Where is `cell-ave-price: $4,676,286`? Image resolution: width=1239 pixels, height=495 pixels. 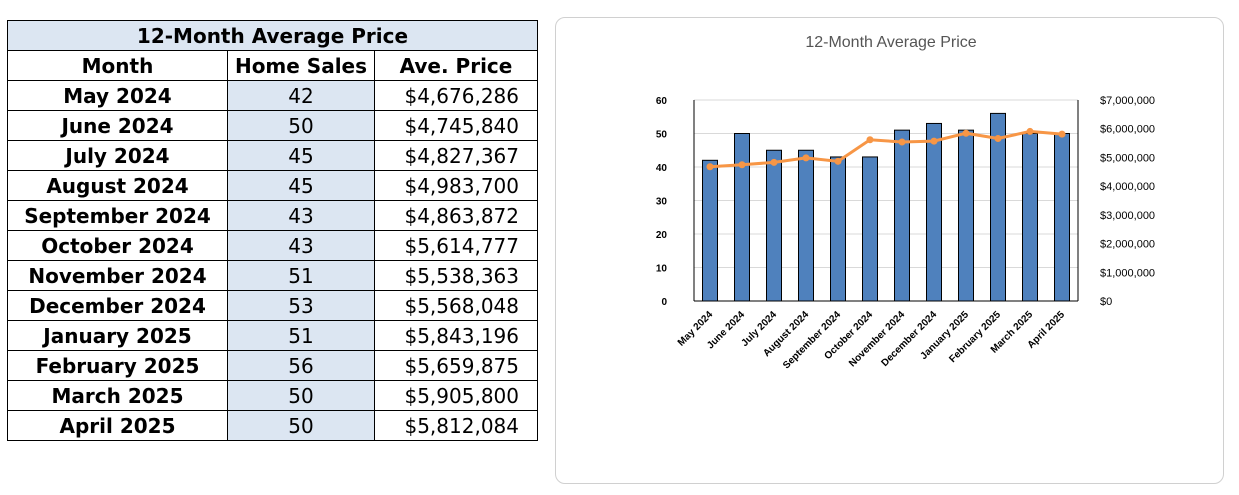 cell-ave-price: $4,676,286 is located at coordinates (456, 95).